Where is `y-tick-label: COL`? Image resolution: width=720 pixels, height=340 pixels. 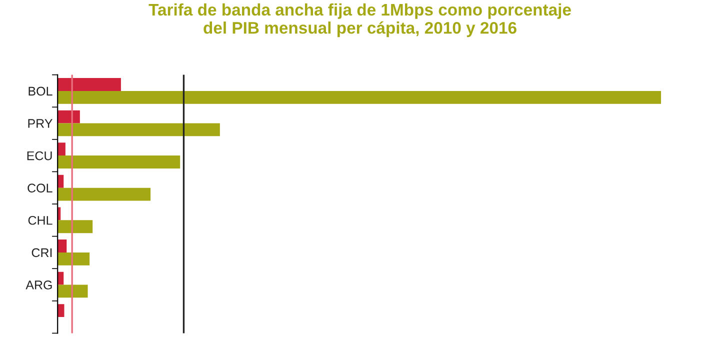 y-tick-label: COL is located at coordinates (40, 188).